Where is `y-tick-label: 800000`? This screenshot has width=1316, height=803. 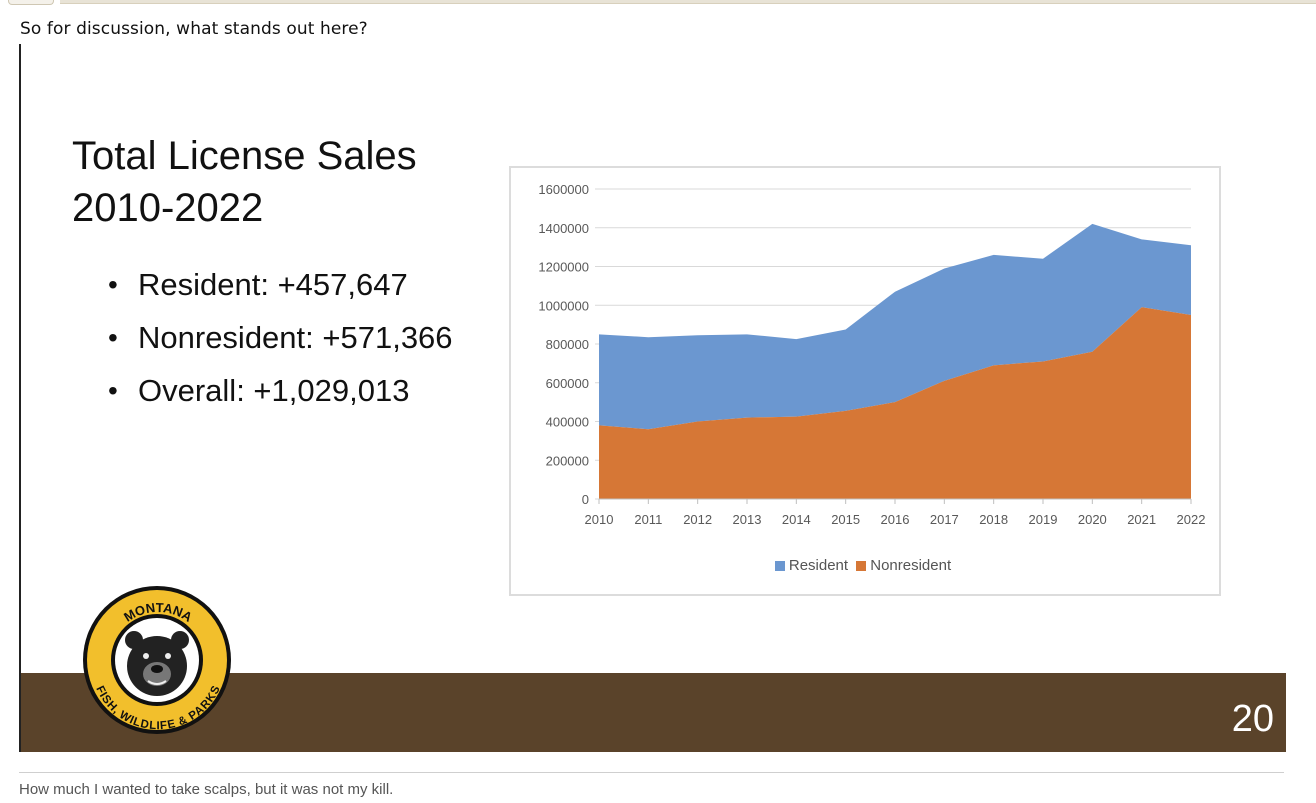 y-tick-label: 800000 is located at coordinates (567, 344).